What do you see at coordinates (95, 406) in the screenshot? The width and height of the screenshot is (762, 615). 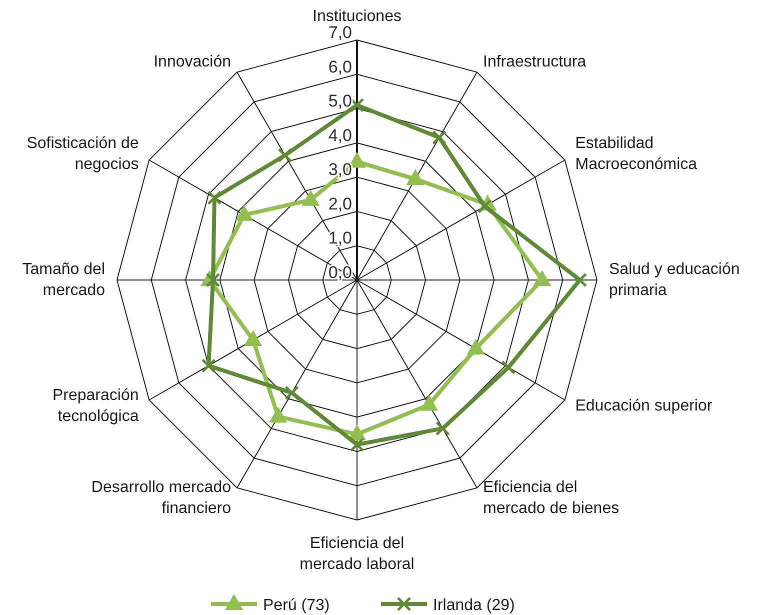 I see `spoke-label: Preparación tecnológica` at bounding box center [95, 406].